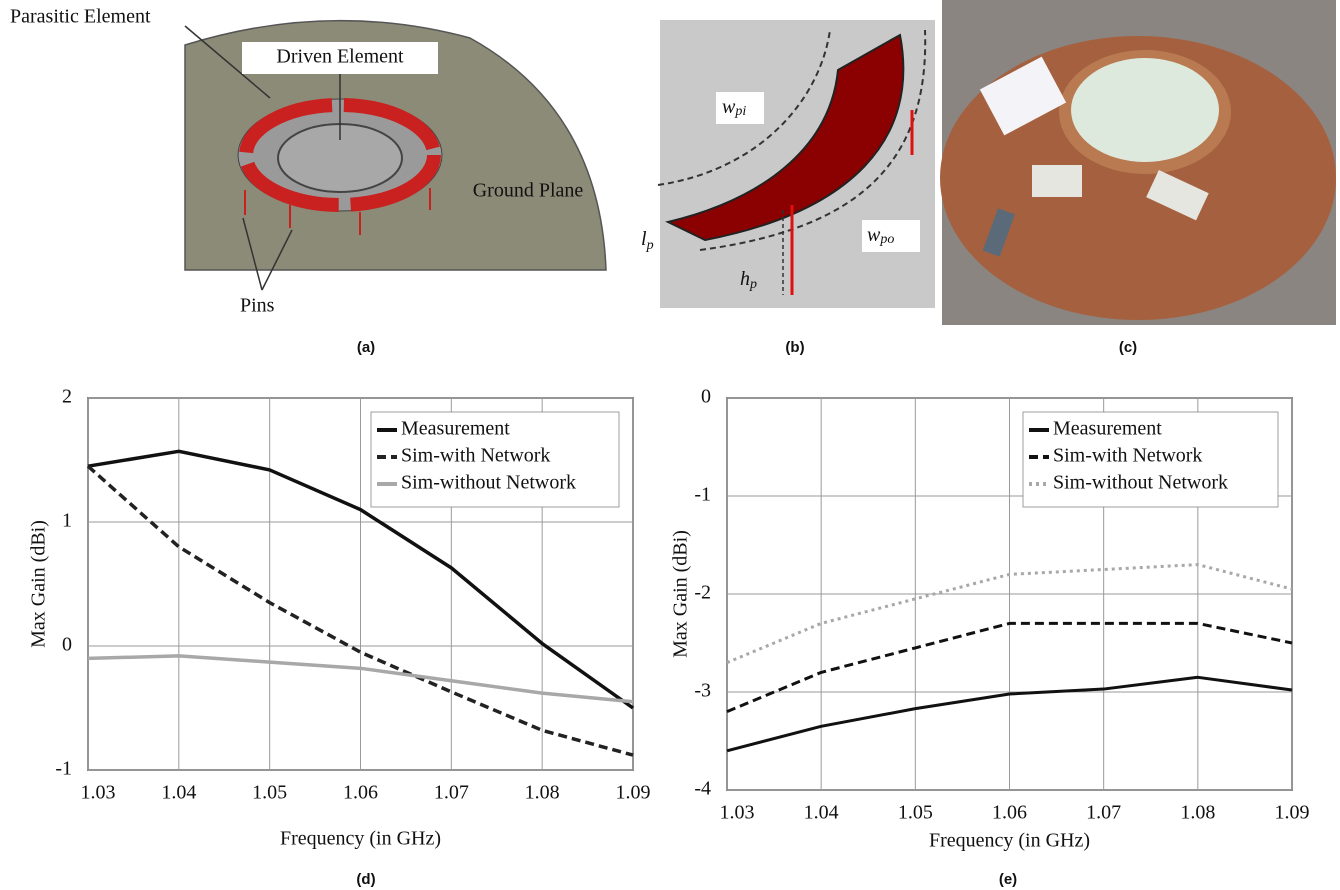  I want to click on y-tick-label: 2, so click(67, 397).